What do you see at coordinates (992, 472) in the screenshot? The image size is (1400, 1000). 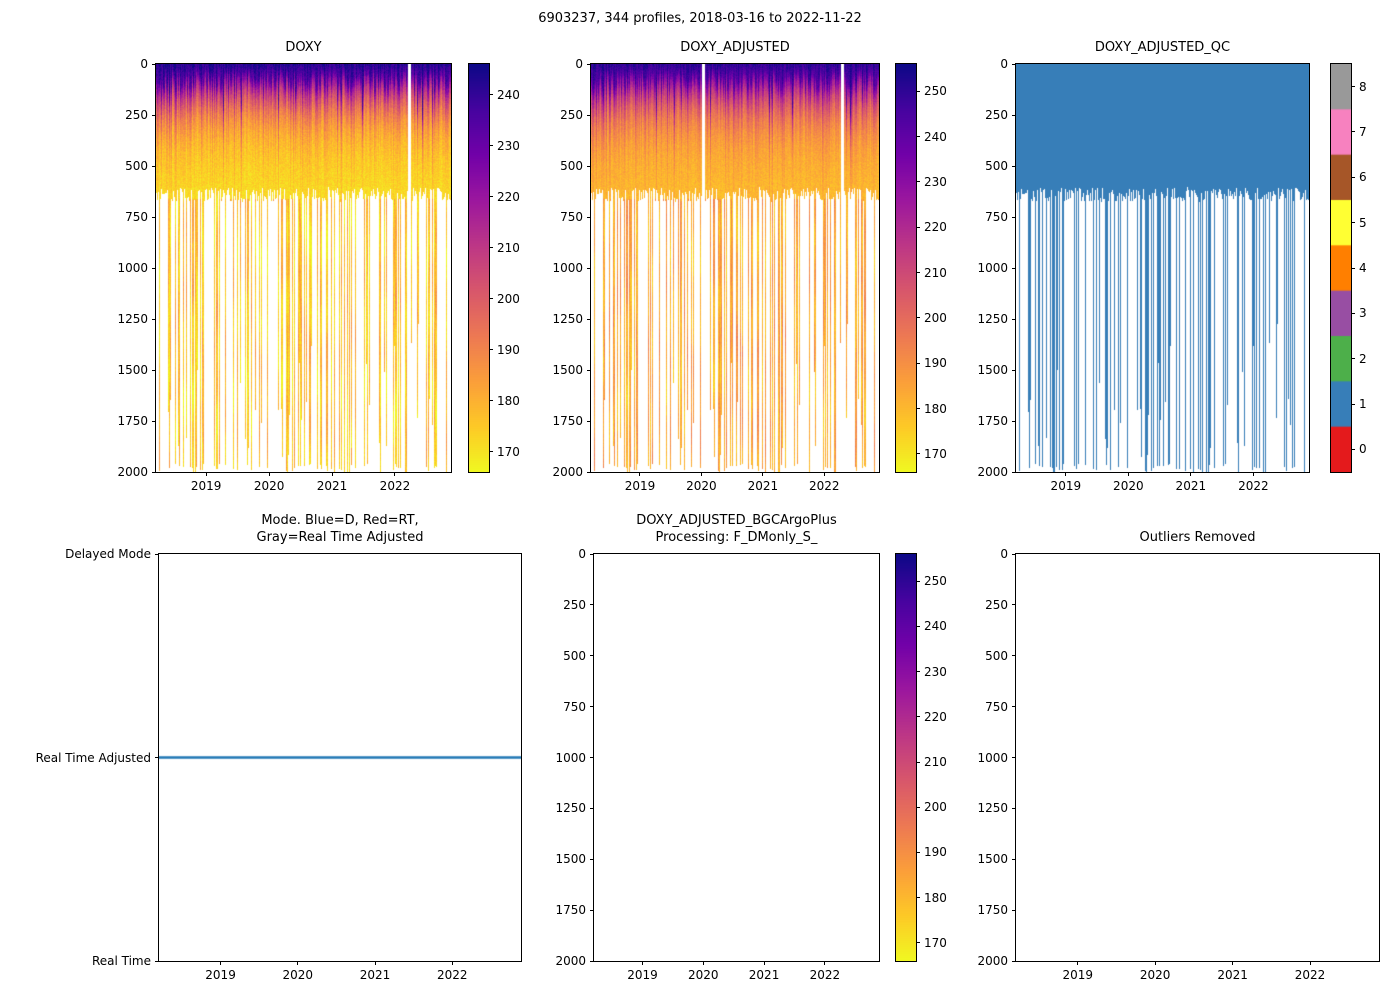 I see `qc-y-tick-label: 2000` at bounding box center [992, 472].